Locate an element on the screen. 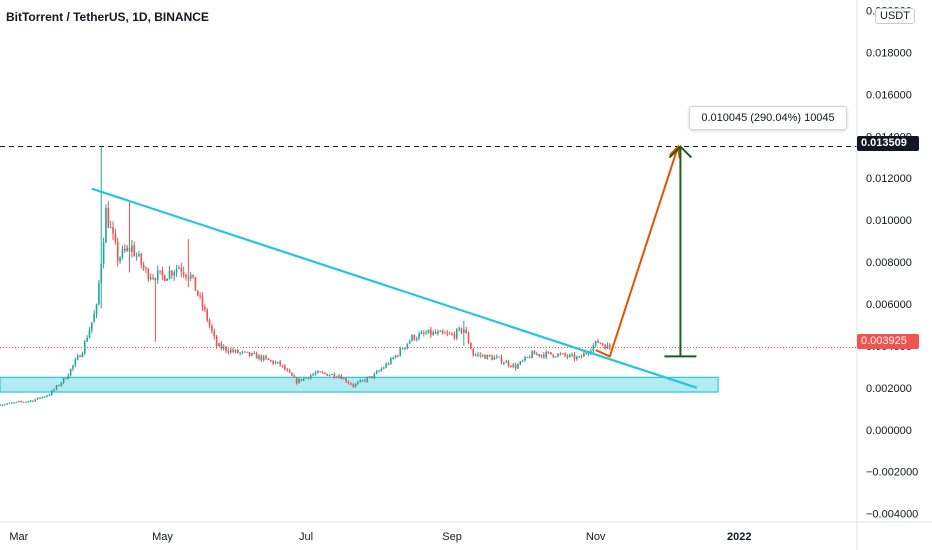 This screenshot has height=550, width=932. support-zone is located at coordinates (359, 384).